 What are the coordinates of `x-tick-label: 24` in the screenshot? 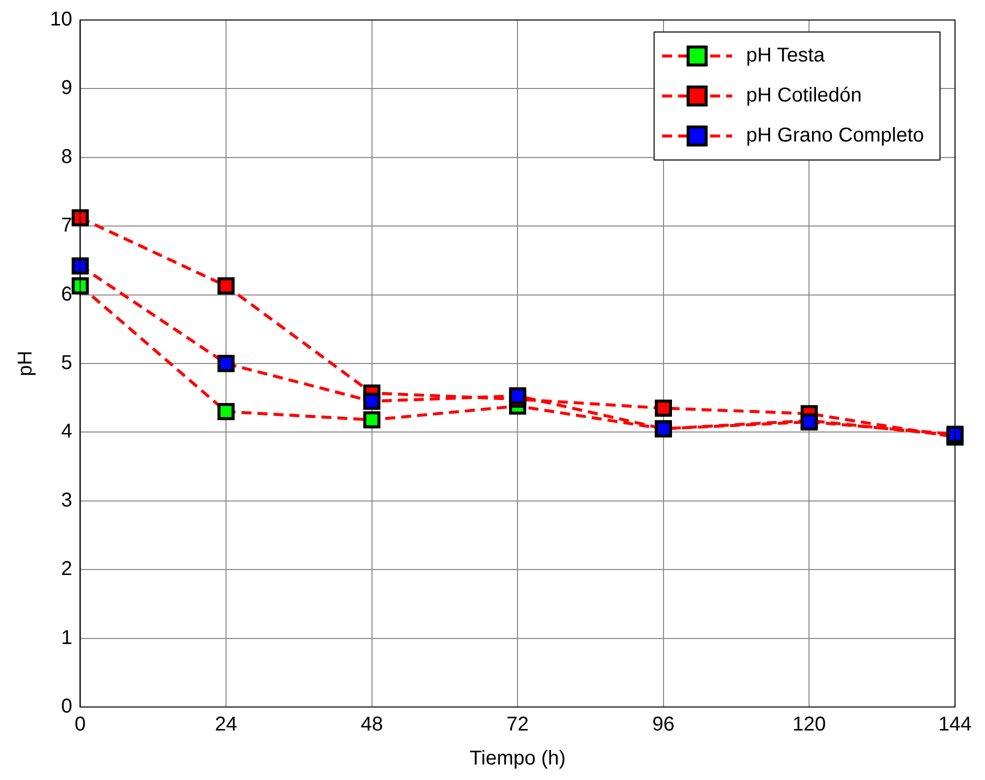 It's located at (226, 725).